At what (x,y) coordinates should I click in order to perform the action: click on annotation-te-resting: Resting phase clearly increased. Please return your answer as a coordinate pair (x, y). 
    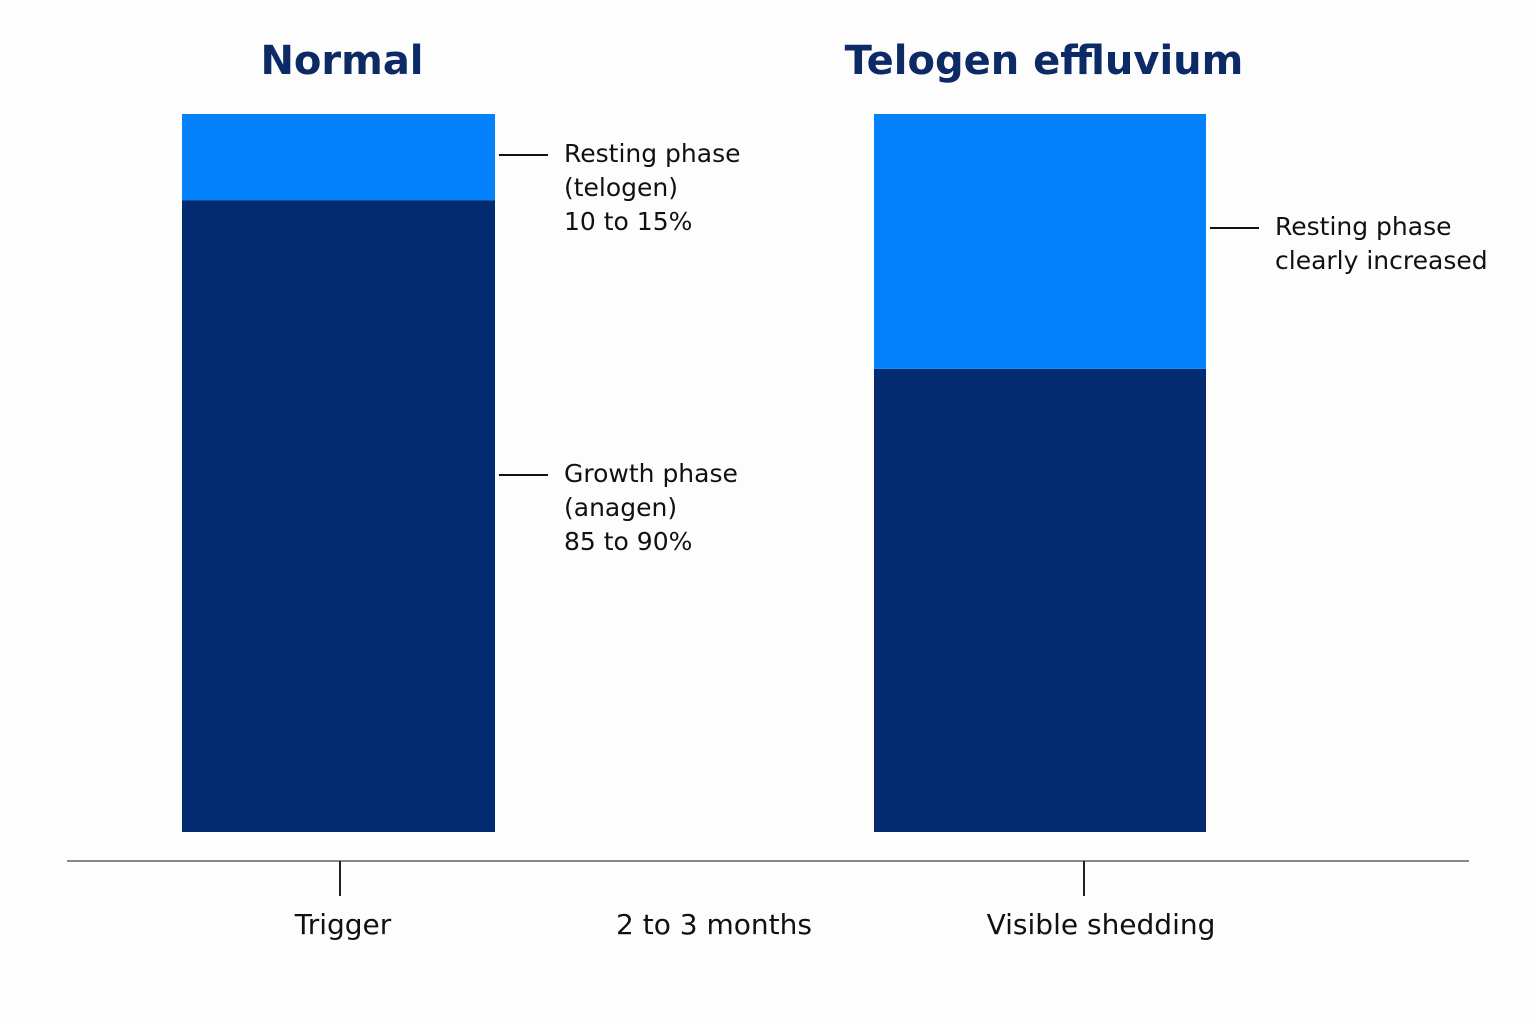
    Looking at the image, I should click on (1381, 243).